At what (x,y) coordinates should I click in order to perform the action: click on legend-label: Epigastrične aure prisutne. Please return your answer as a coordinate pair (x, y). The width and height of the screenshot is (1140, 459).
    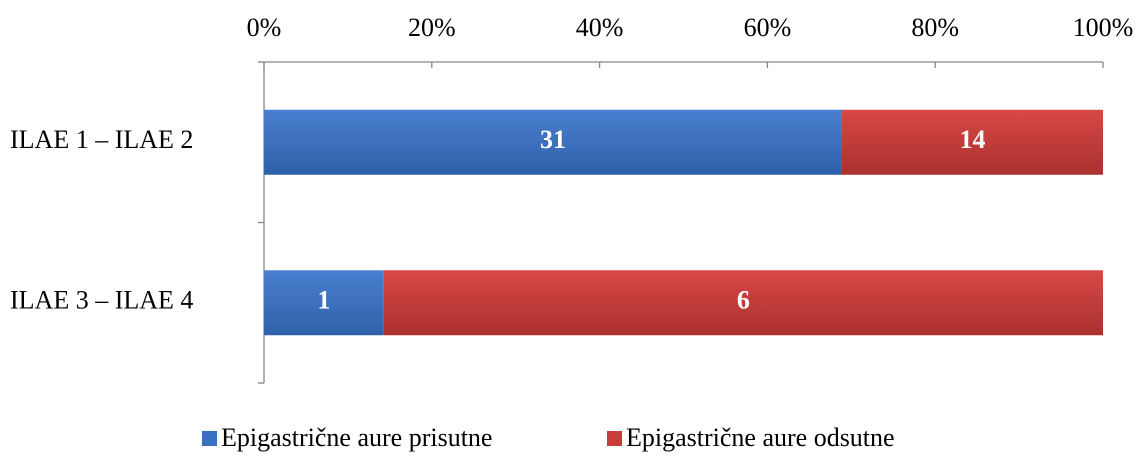
    Looking at the image, I should click on (356, 437).